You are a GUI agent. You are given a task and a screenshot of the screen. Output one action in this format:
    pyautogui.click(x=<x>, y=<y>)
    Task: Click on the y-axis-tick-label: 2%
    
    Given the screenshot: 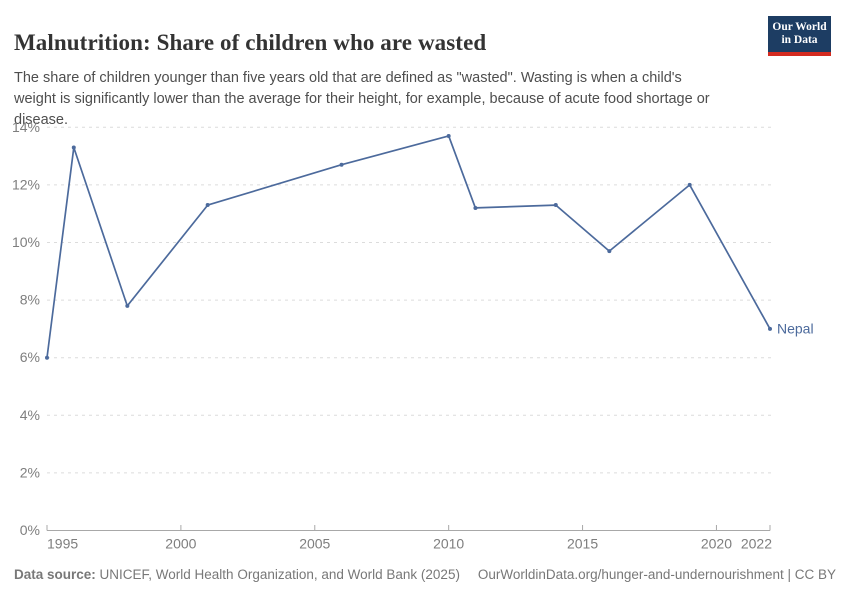 What is the action you would take?
    pyautogui.click(x=30, y=472)
    